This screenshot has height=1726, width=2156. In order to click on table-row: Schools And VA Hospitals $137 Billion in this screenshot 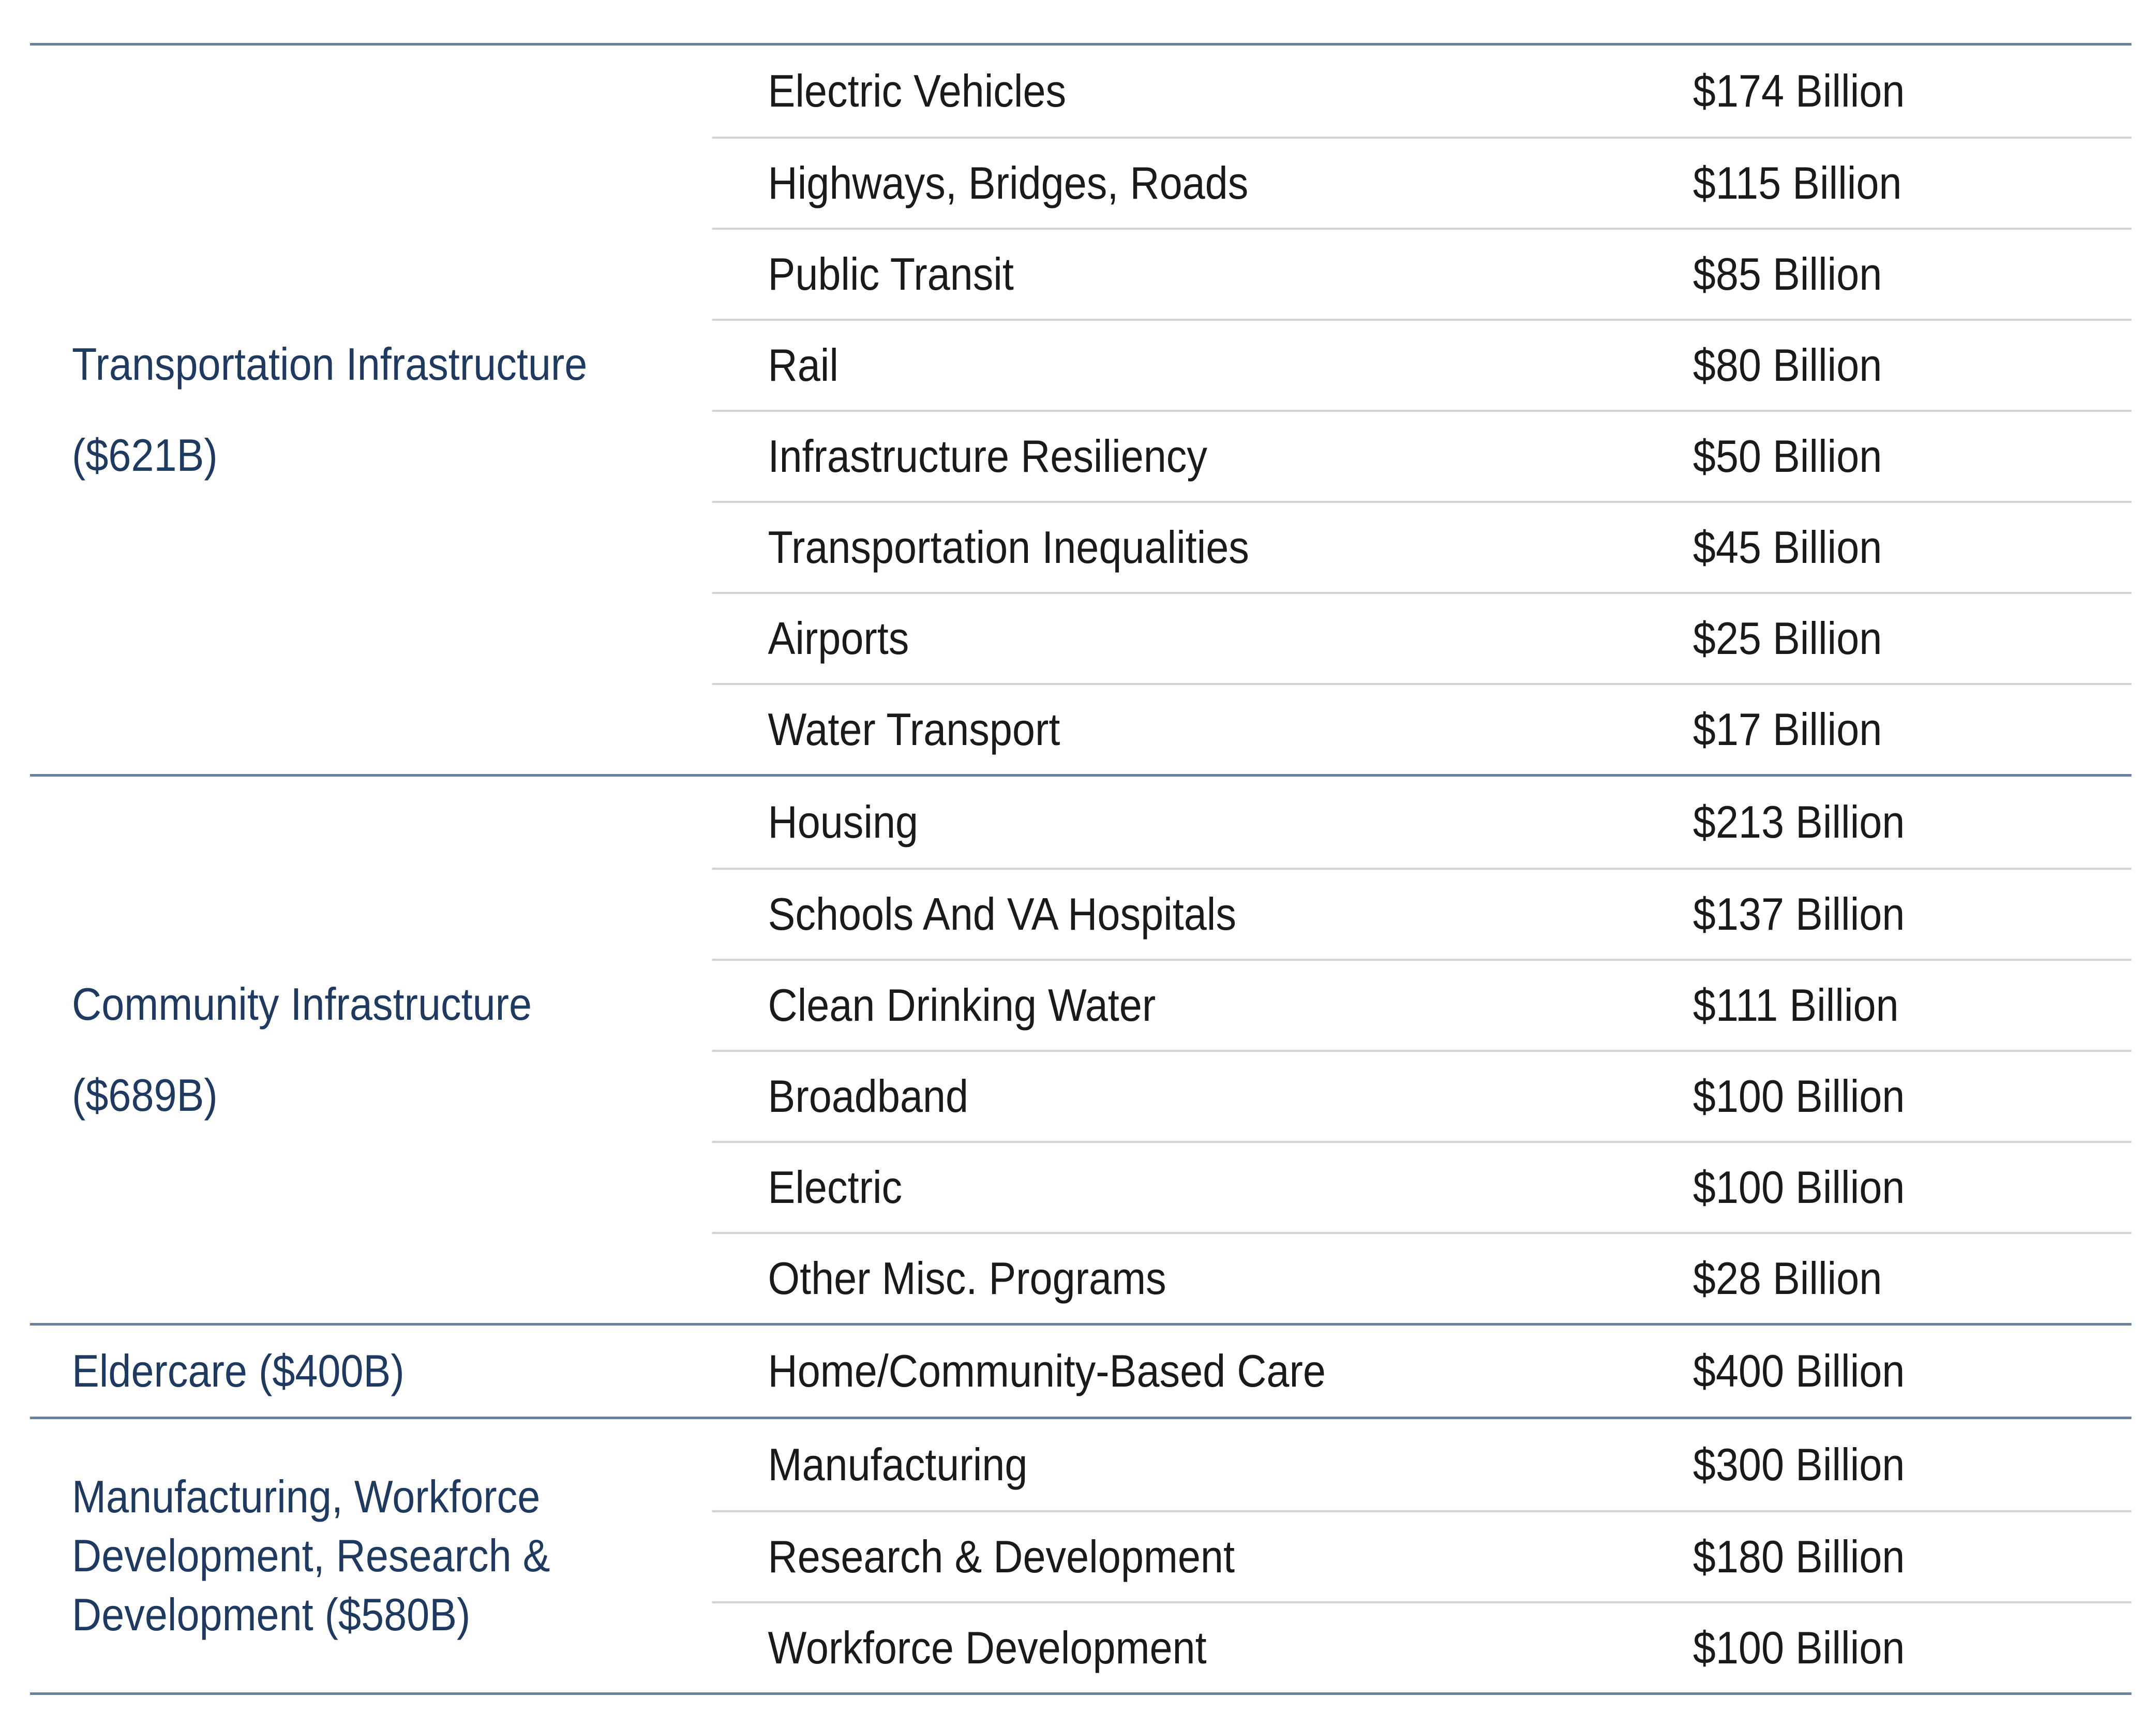, I will do `click(1422, 913)`.